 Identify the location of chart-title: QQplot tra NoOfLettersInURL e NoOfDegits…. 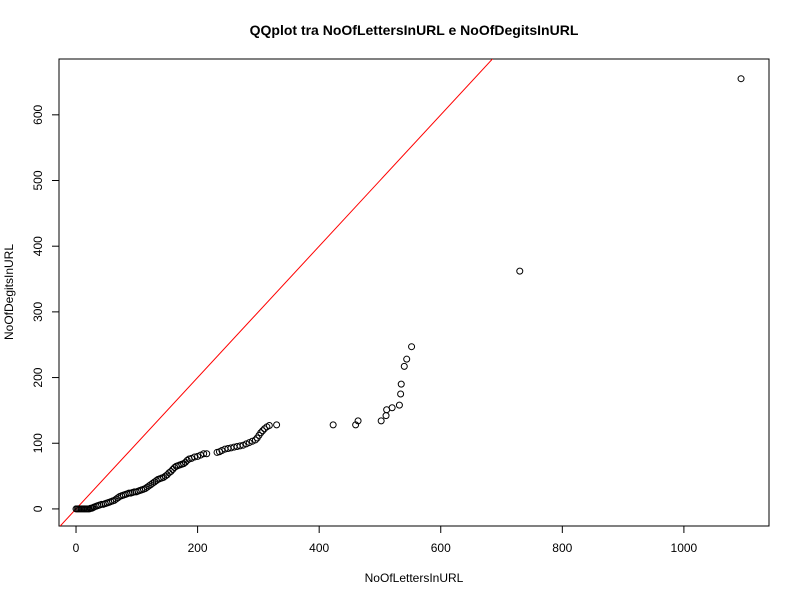
(414, 30).